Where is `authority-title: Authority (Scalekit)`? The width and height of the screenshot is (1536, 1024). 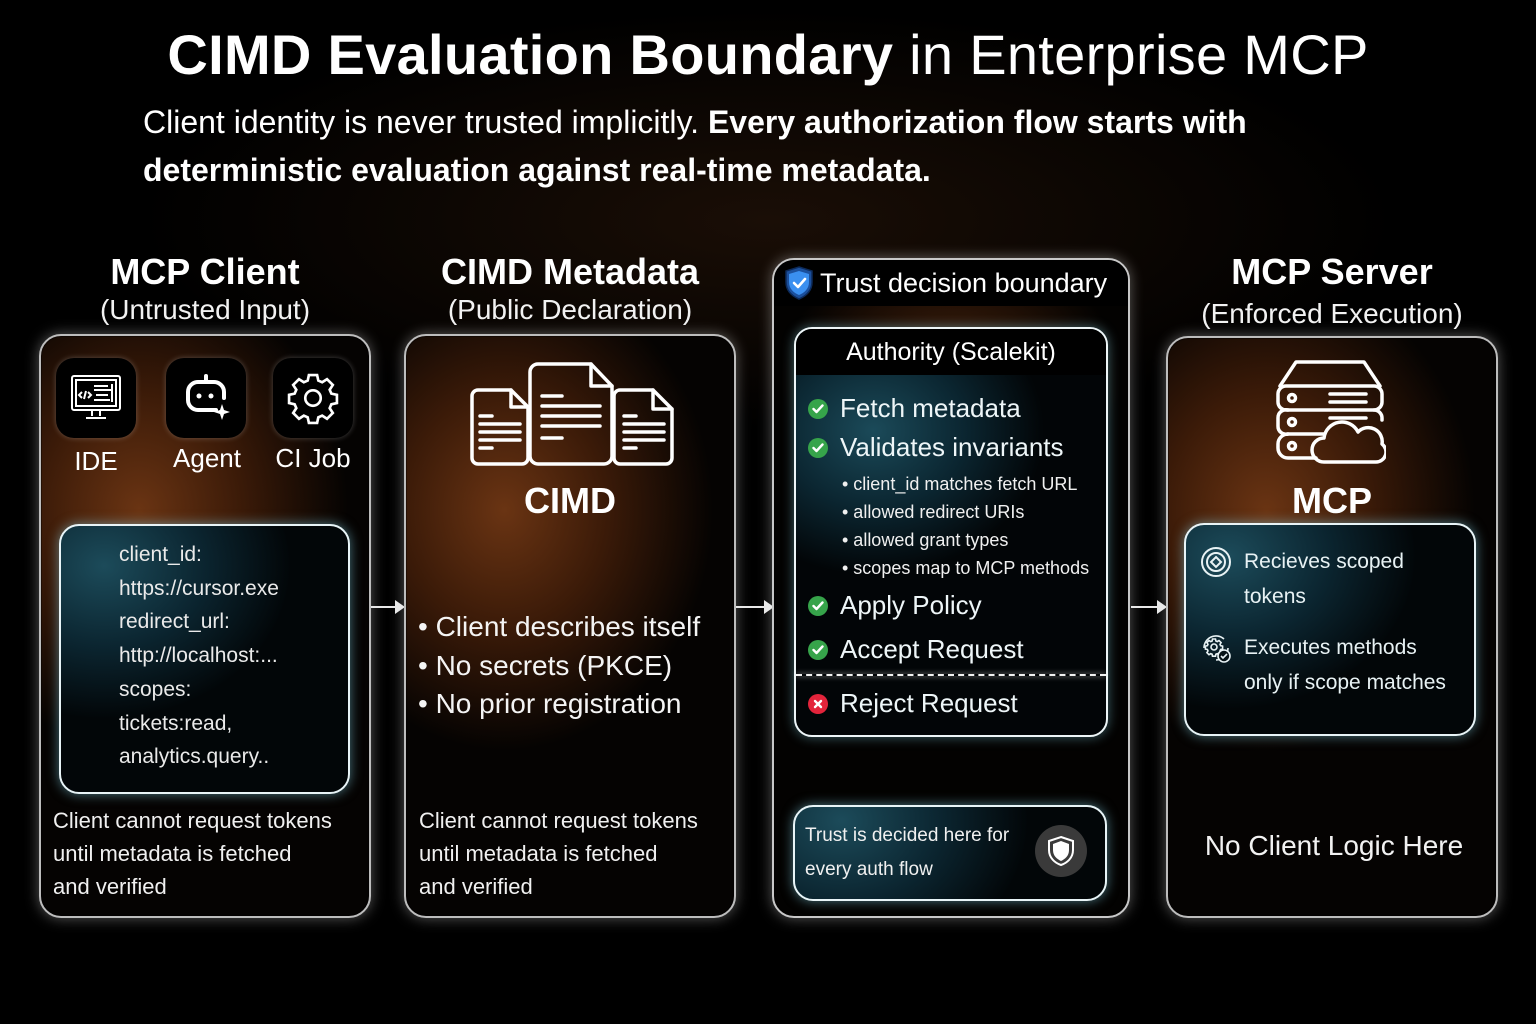
authority-title: Authority (Scalekit) is located at coordinates (951, 352).